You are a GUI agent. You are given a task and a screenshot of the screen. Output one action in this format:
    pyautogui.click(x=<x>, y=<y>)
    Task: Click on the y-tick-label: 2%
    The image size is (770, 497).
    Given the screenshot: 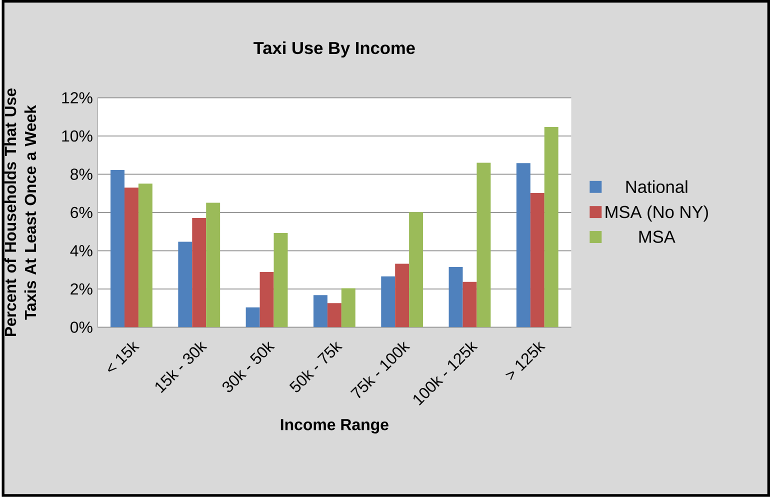 What is the action you would take?
    pyautogui.click(x=81, y=289)
    